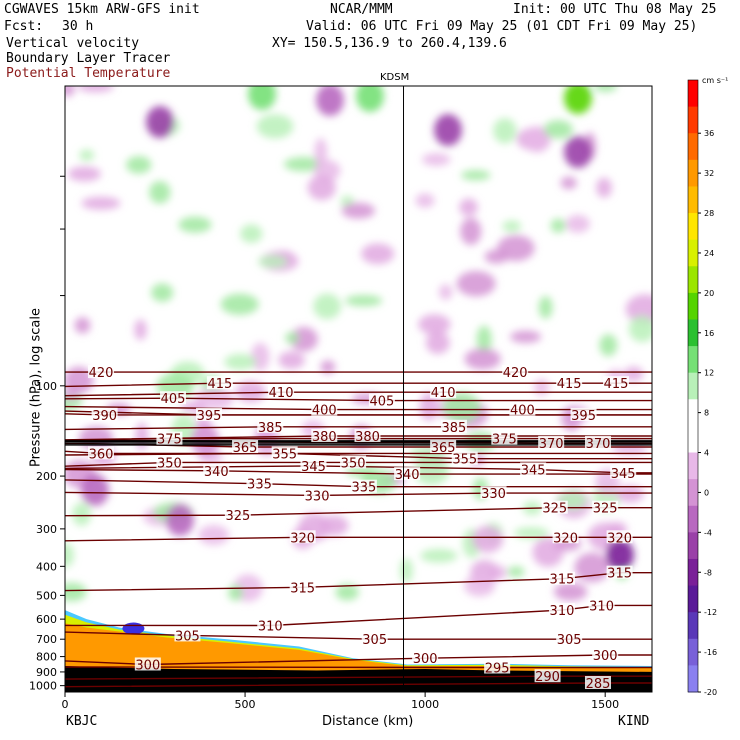  What do you see at coordinates (693, 386) in the screenshot?
I see `colorbar-frame` at bounding box center [693, 386].